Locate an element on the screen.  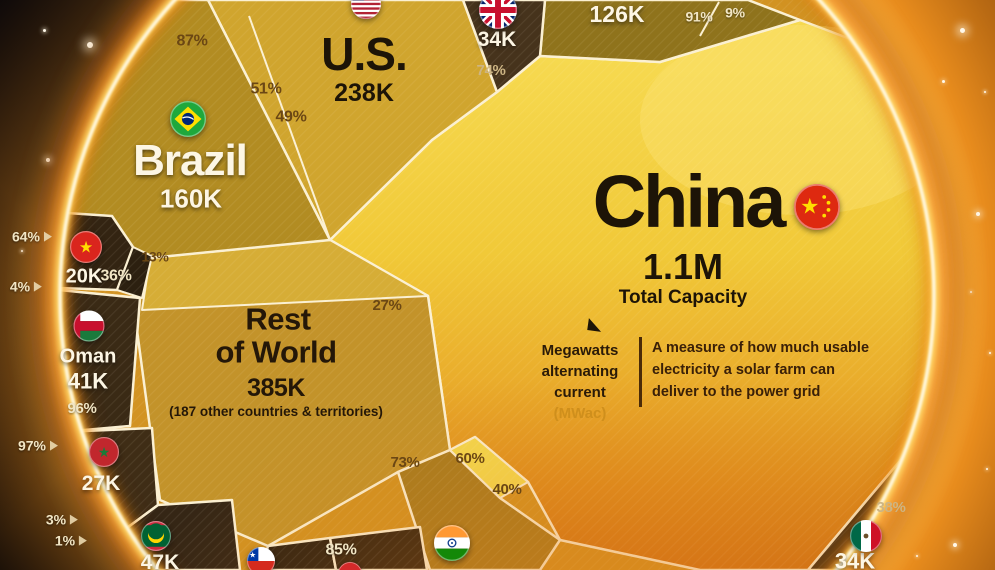
us-label: U.S. is located at coordinates (364, 53).